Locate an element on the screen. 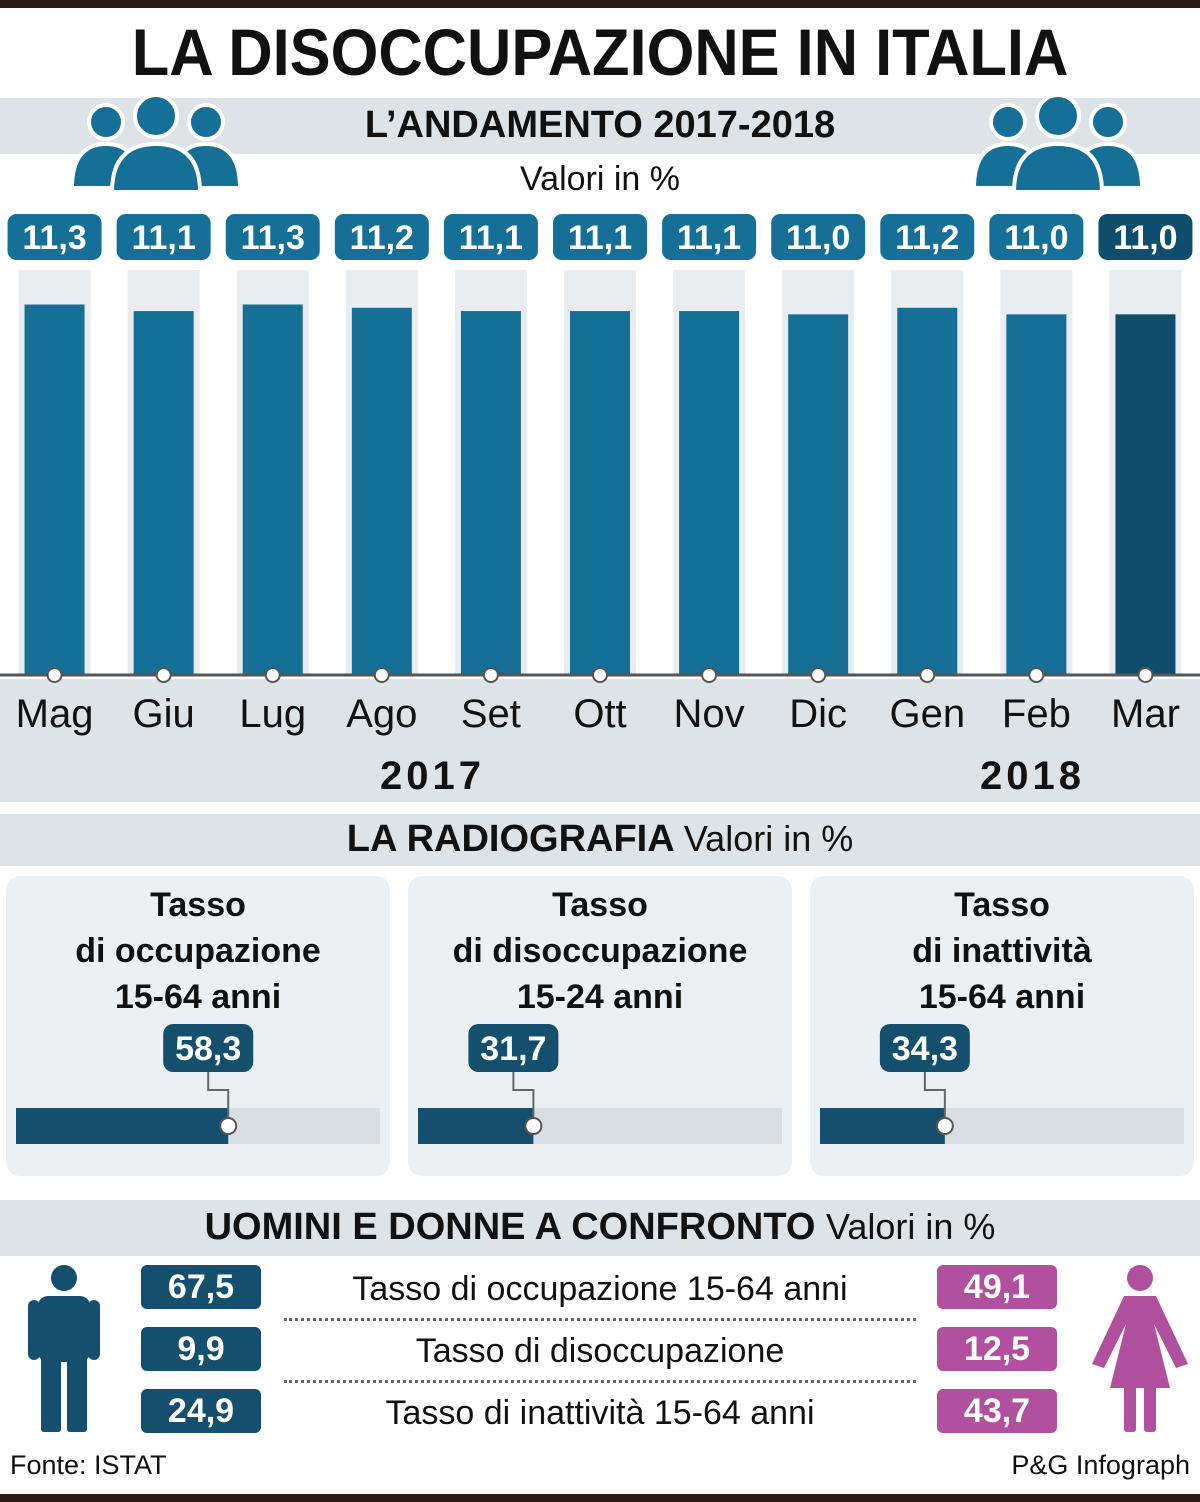  month-label: Mag is located at coordinates (55, 714).